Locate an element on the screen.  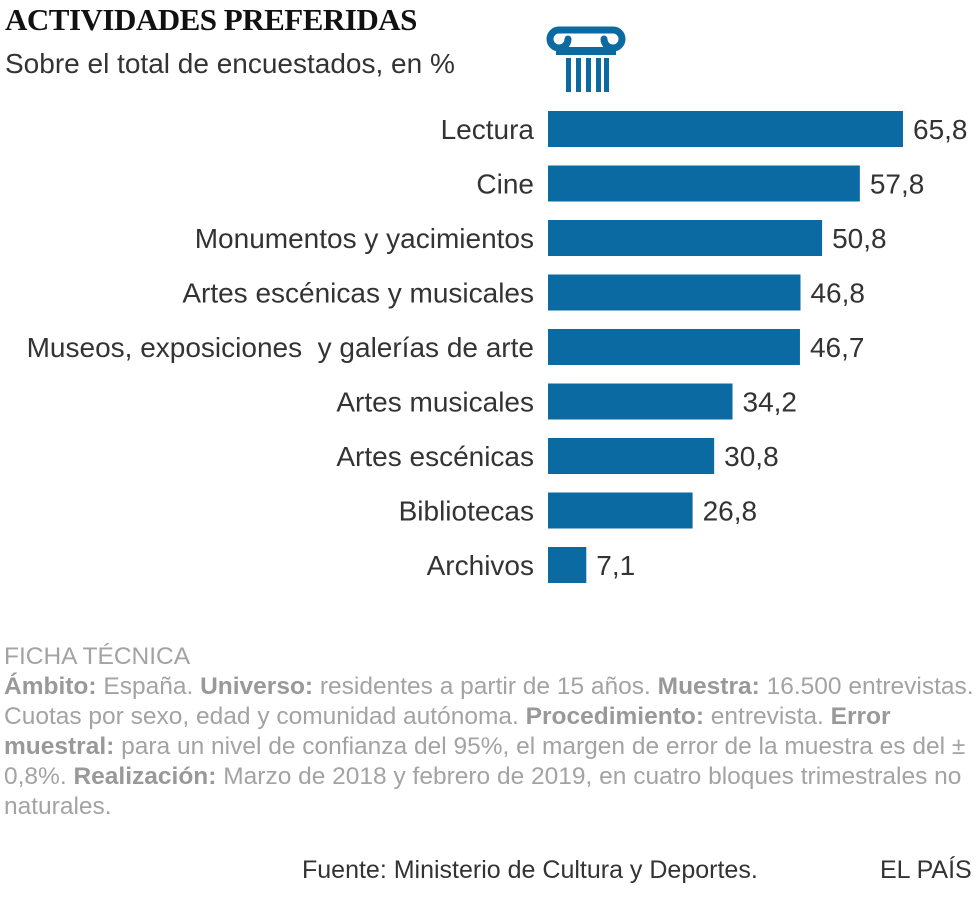
brand-label: EL PAÍS is located at coordinates (926, 870).